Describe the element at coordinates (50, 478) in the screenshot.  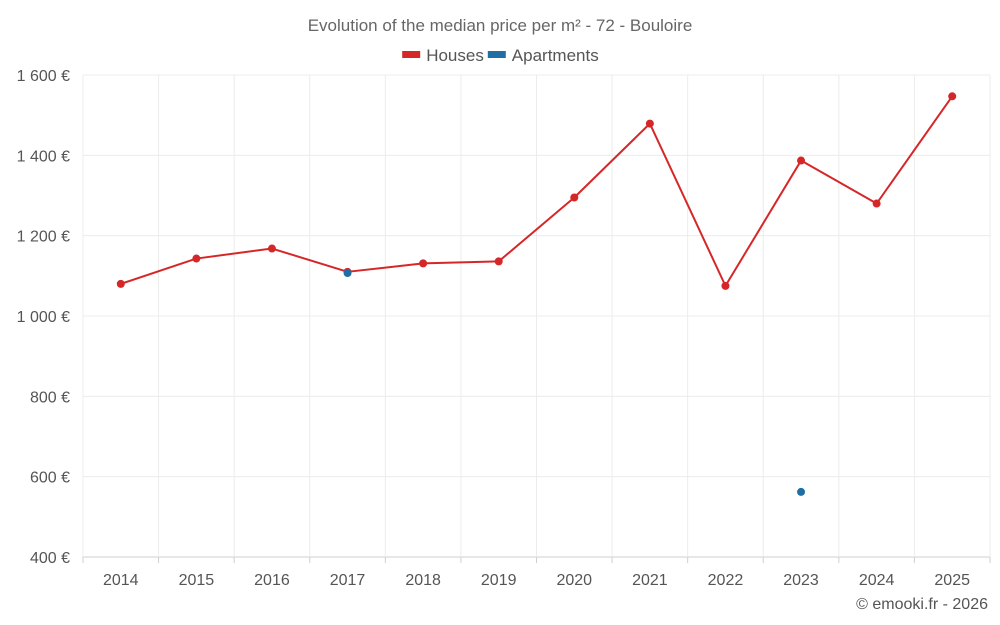
I see `y-tick-label: 600 €` at that location.